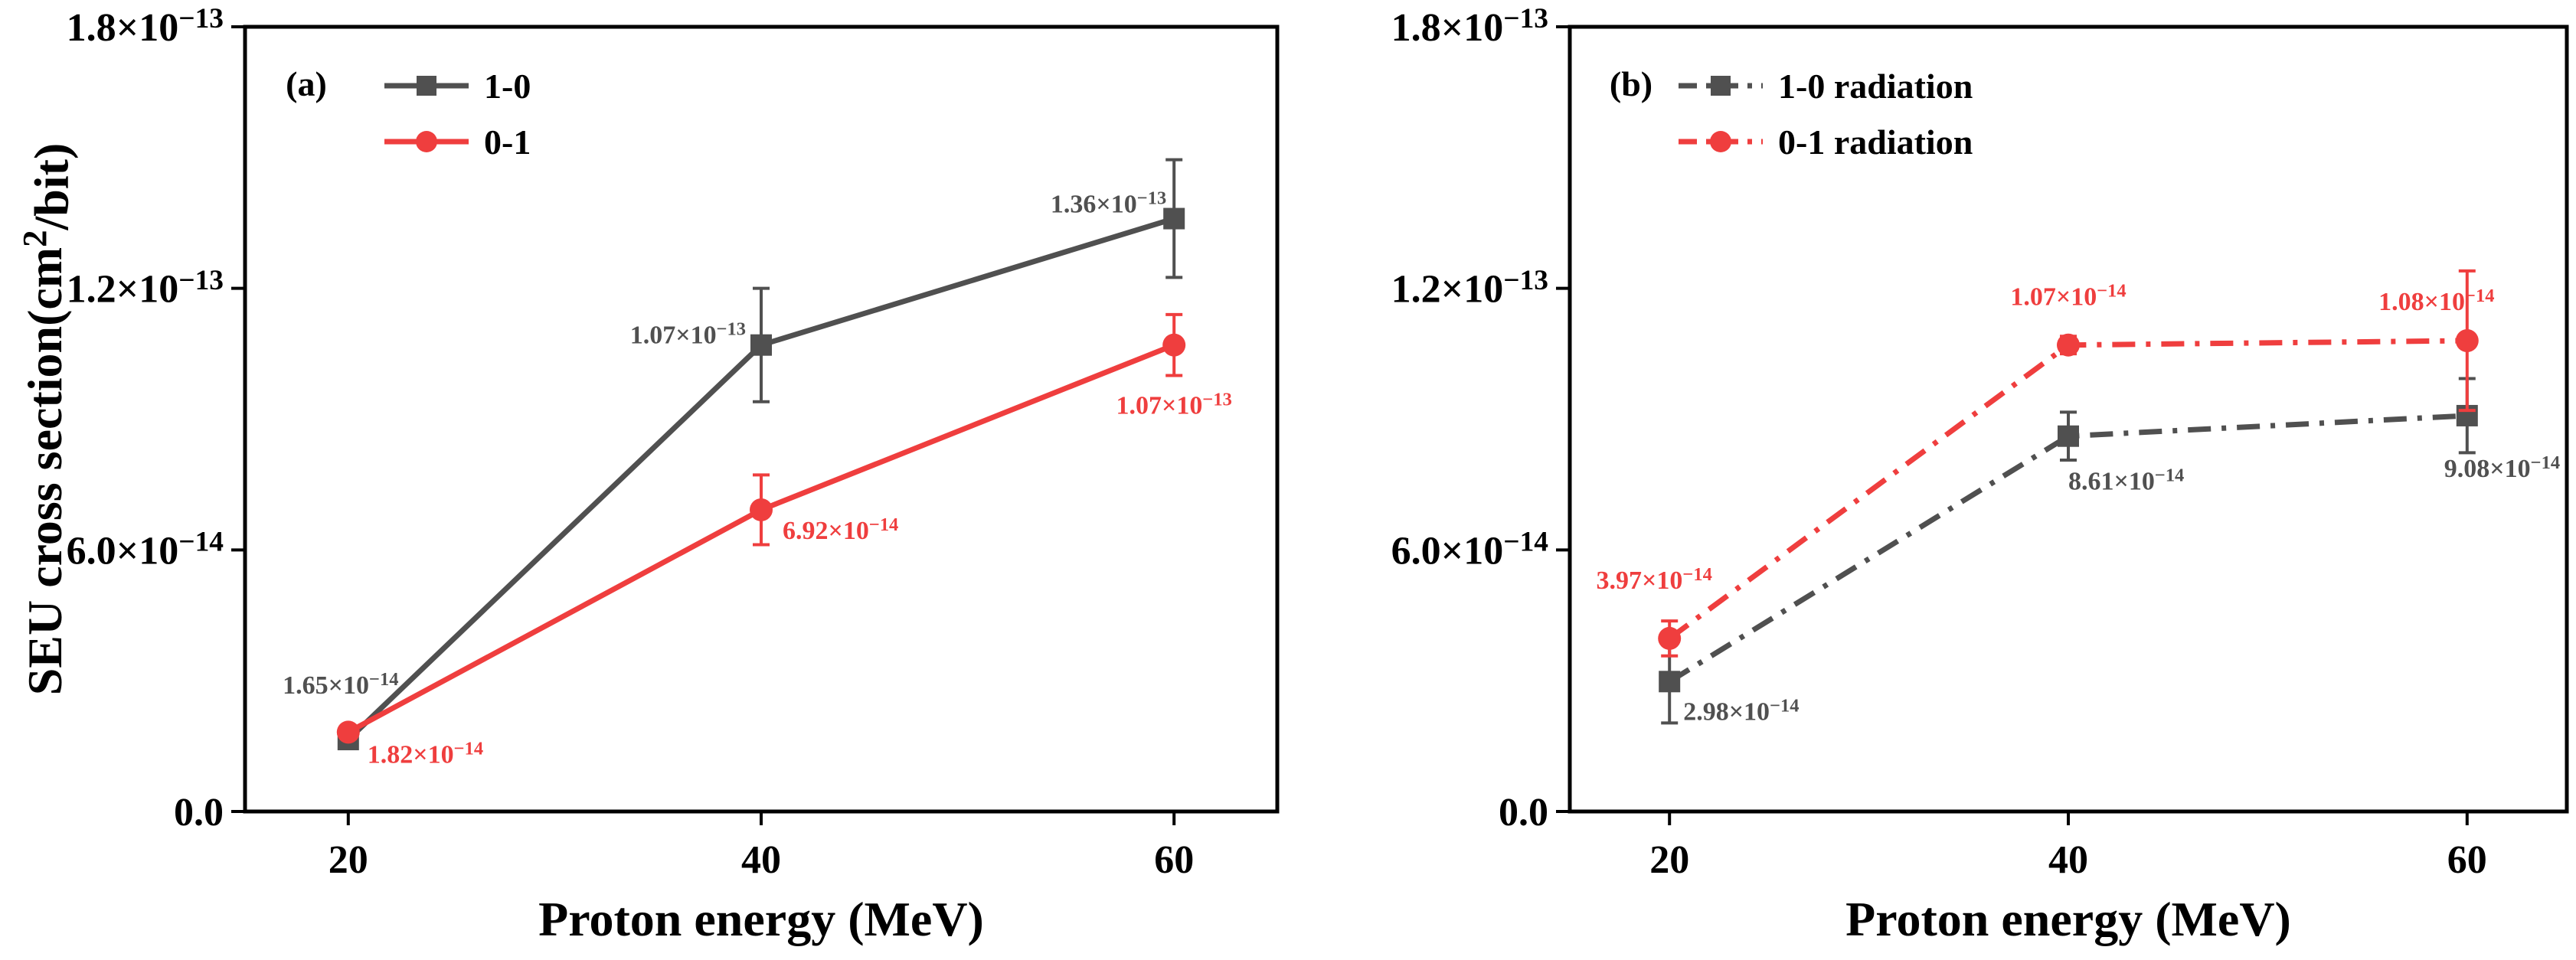 This screenshot has width=2576, height=960. I want to click on data-label: 6.92×10⁻¹⁴, so click(840, 529).